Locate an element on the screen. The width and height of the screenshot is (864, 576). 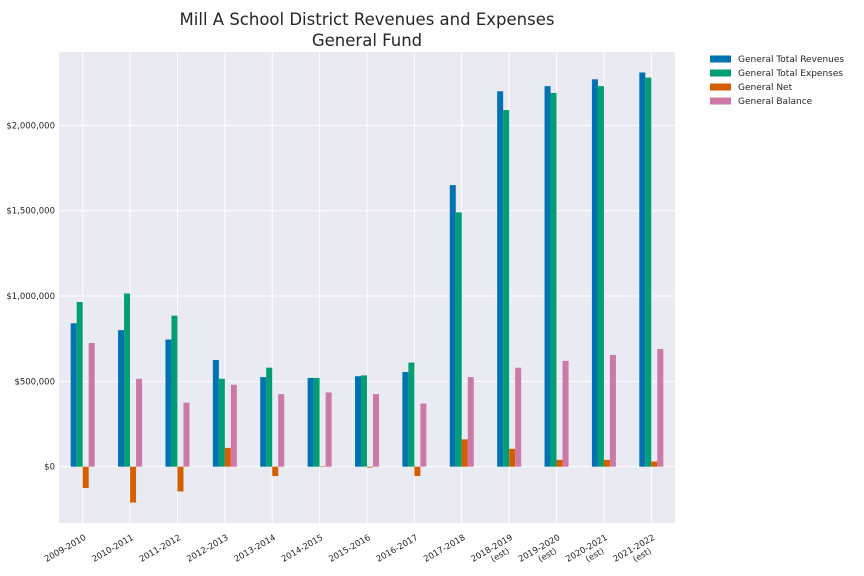
y-tick-label: $1,500,000 is located at coordinates (30, 212).